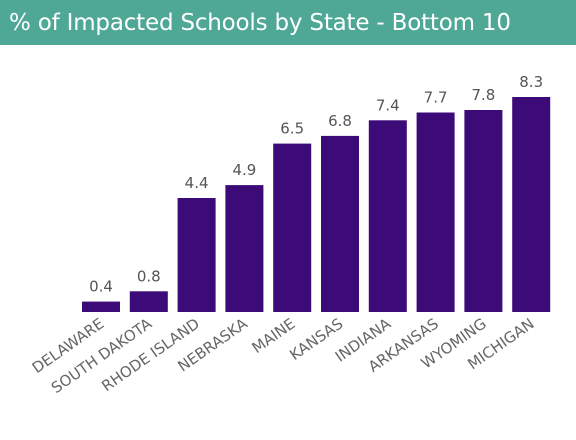 Image resolution: width=576 pixels, height=440 pixels. What do you see at coordinates (101, 306) in the screenshot?
I see `bar-delaware` at bounding box center [101, 306].